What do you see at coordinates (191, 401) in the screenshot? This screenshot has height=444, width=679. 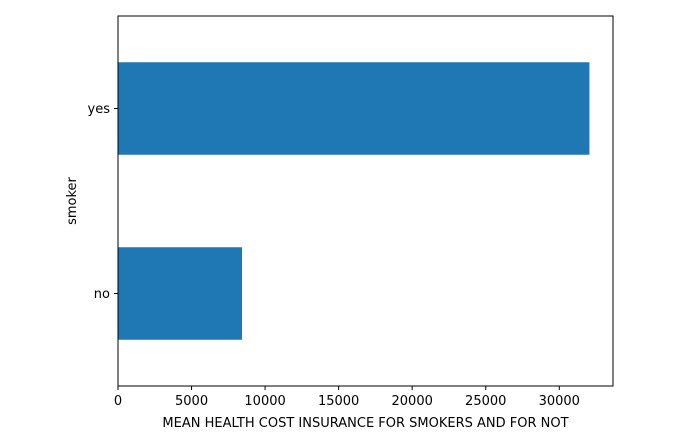 I see `x-tick-label: 5000` at bounding box center [191, 401].